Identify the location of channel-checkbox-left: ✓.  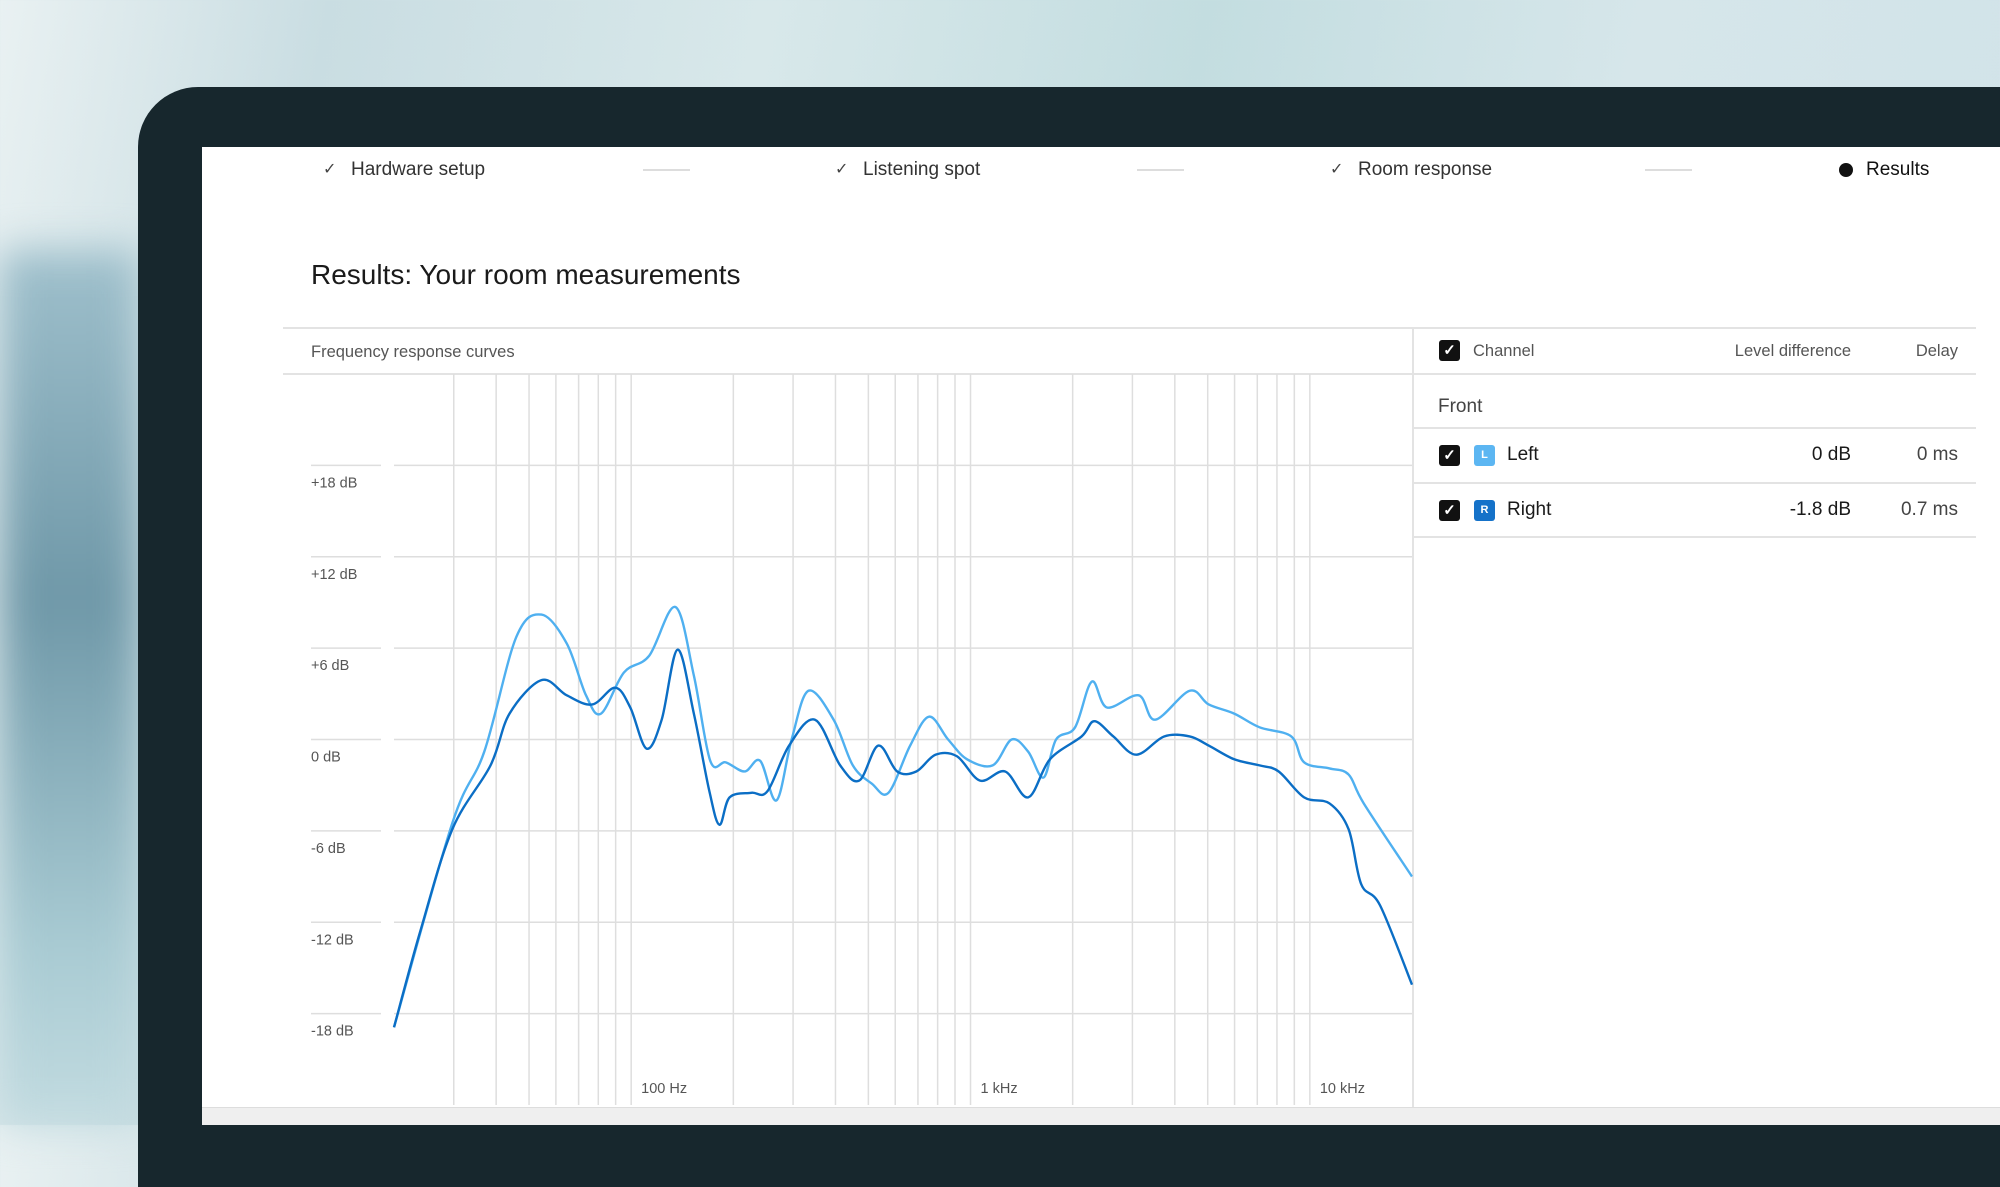
(1449, 455).